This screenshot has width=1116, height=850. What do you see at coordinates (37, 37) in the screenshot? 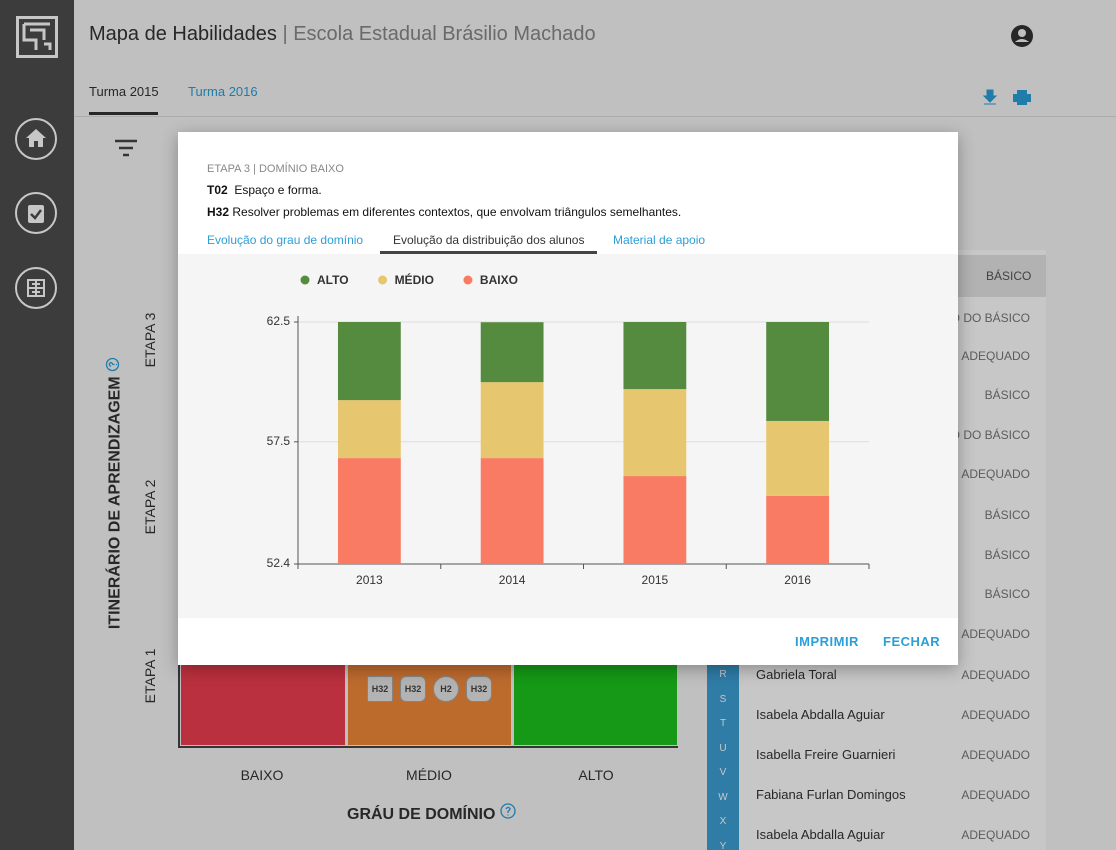
I see `logo` at bounding box center [37, 37].